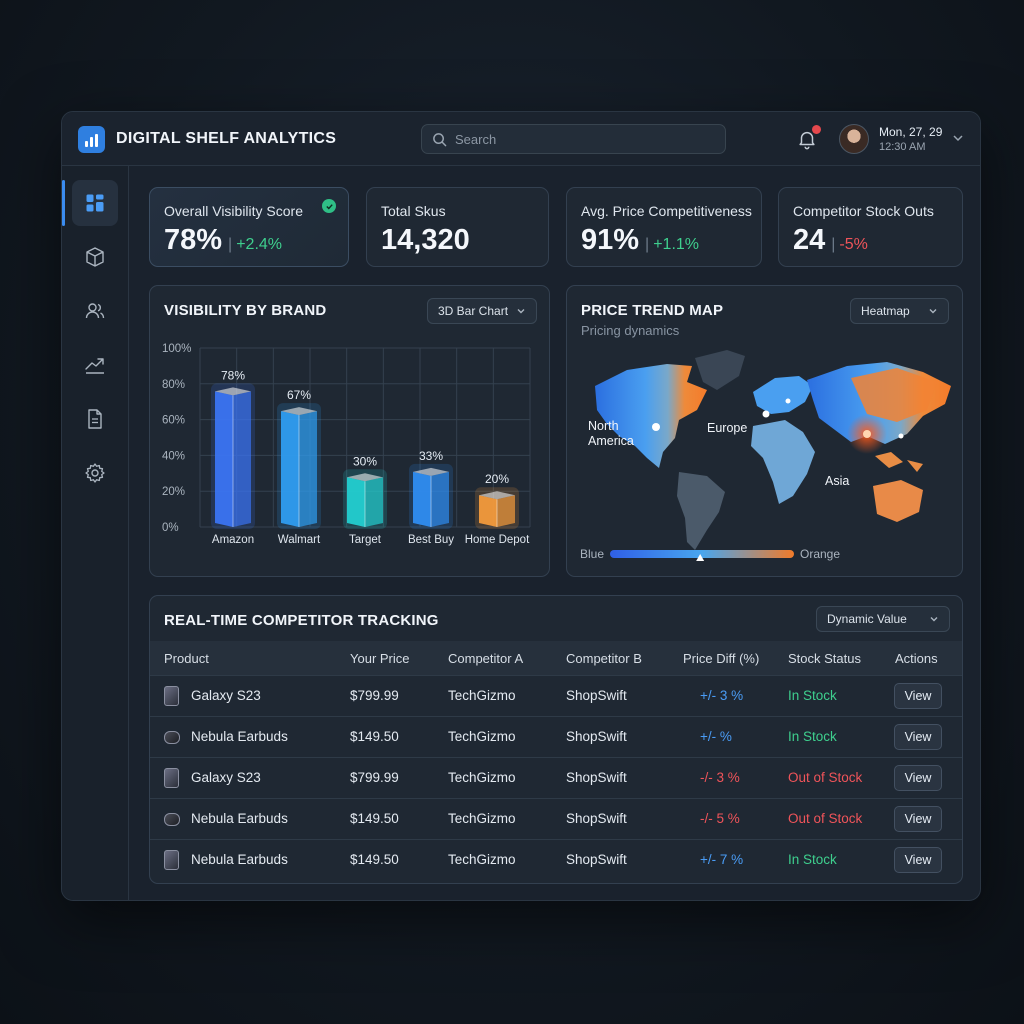  Describe the element at coordinates (853, 244) in the screenshot. I see `kpi-delta: -5%` at that location.